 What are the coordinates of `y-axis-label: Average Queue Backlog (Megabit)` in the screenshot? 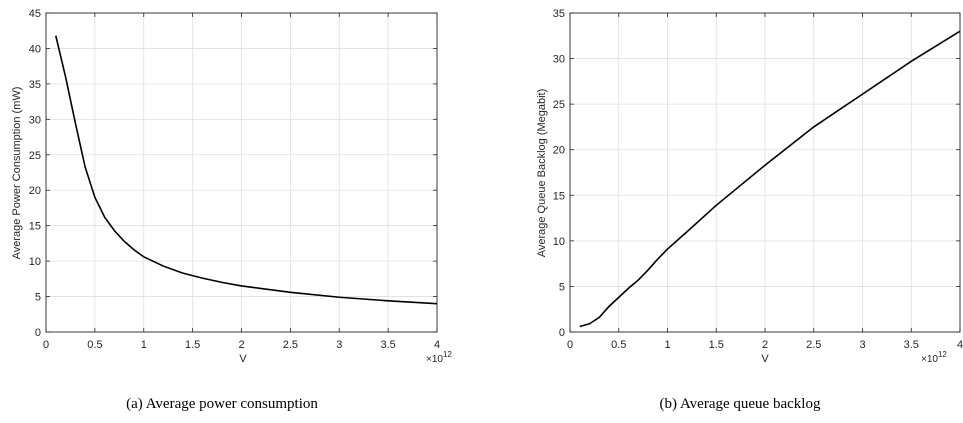 It's located at (542, 173).